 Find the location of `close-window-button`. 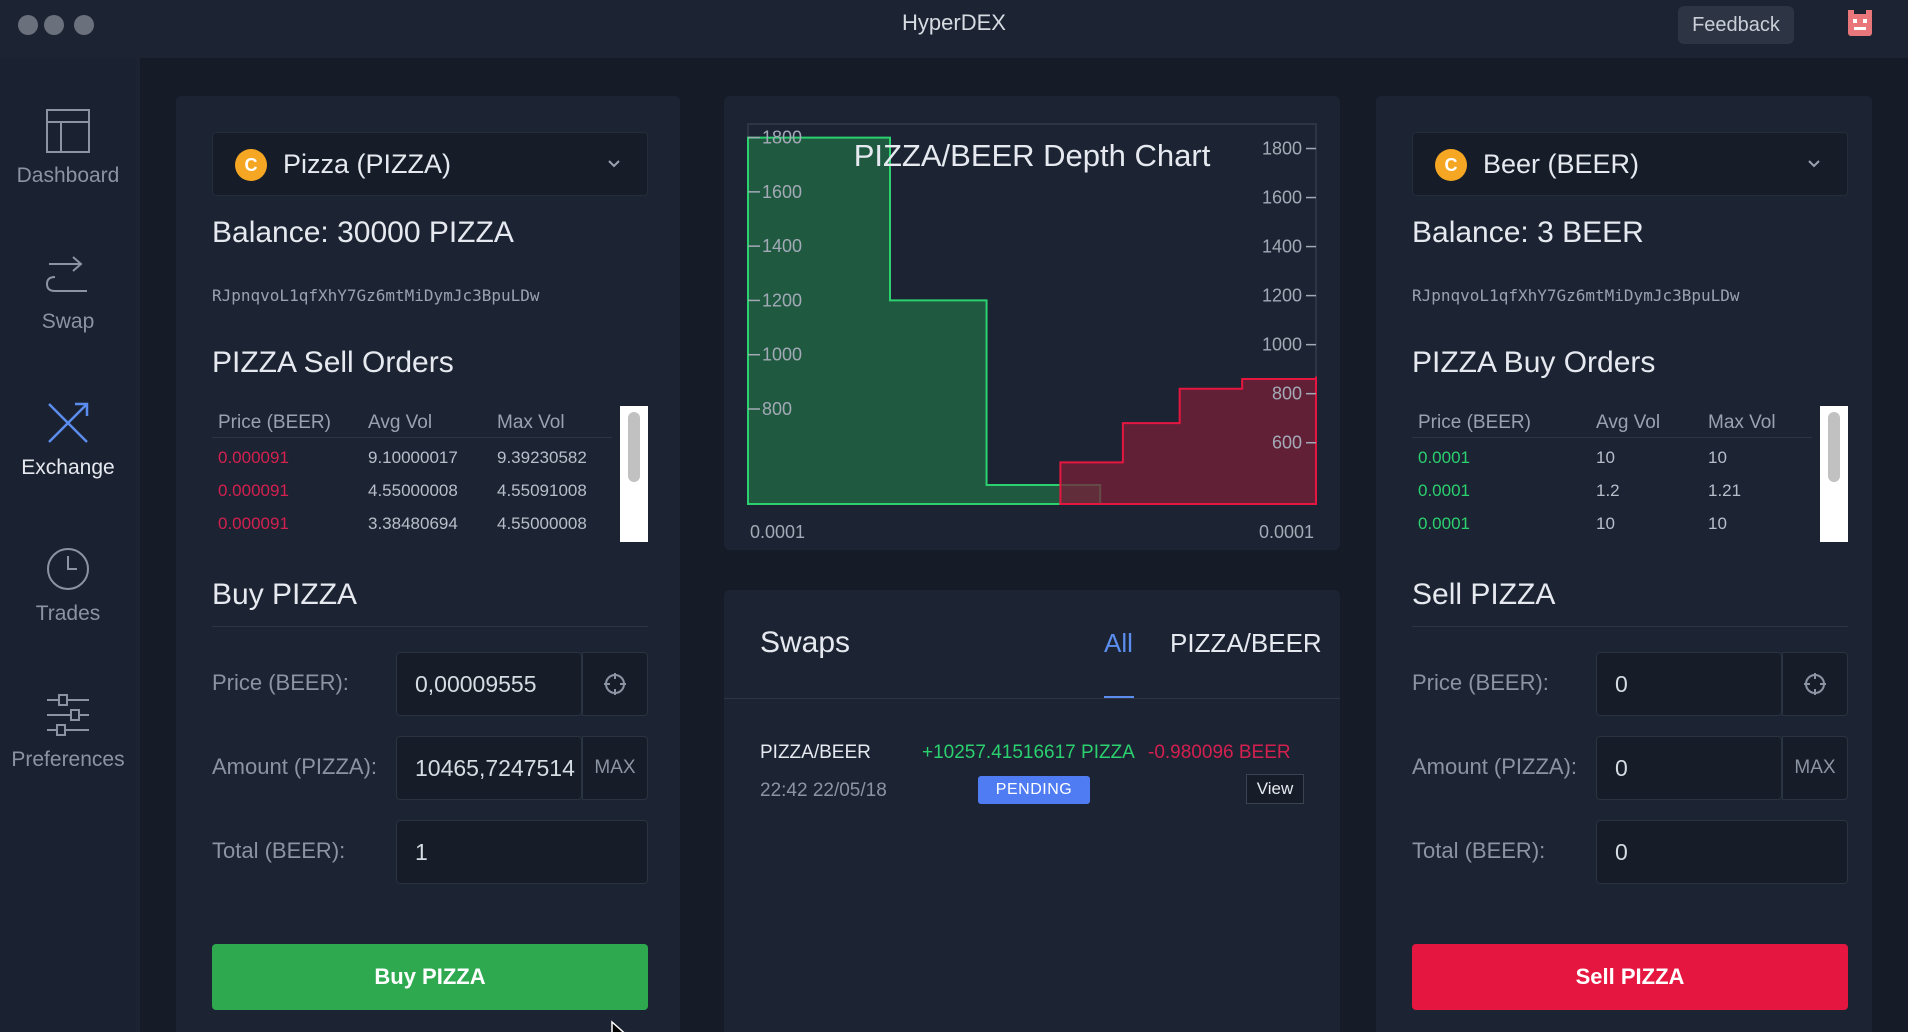

close-window-button is located at coordinates (28, 25).